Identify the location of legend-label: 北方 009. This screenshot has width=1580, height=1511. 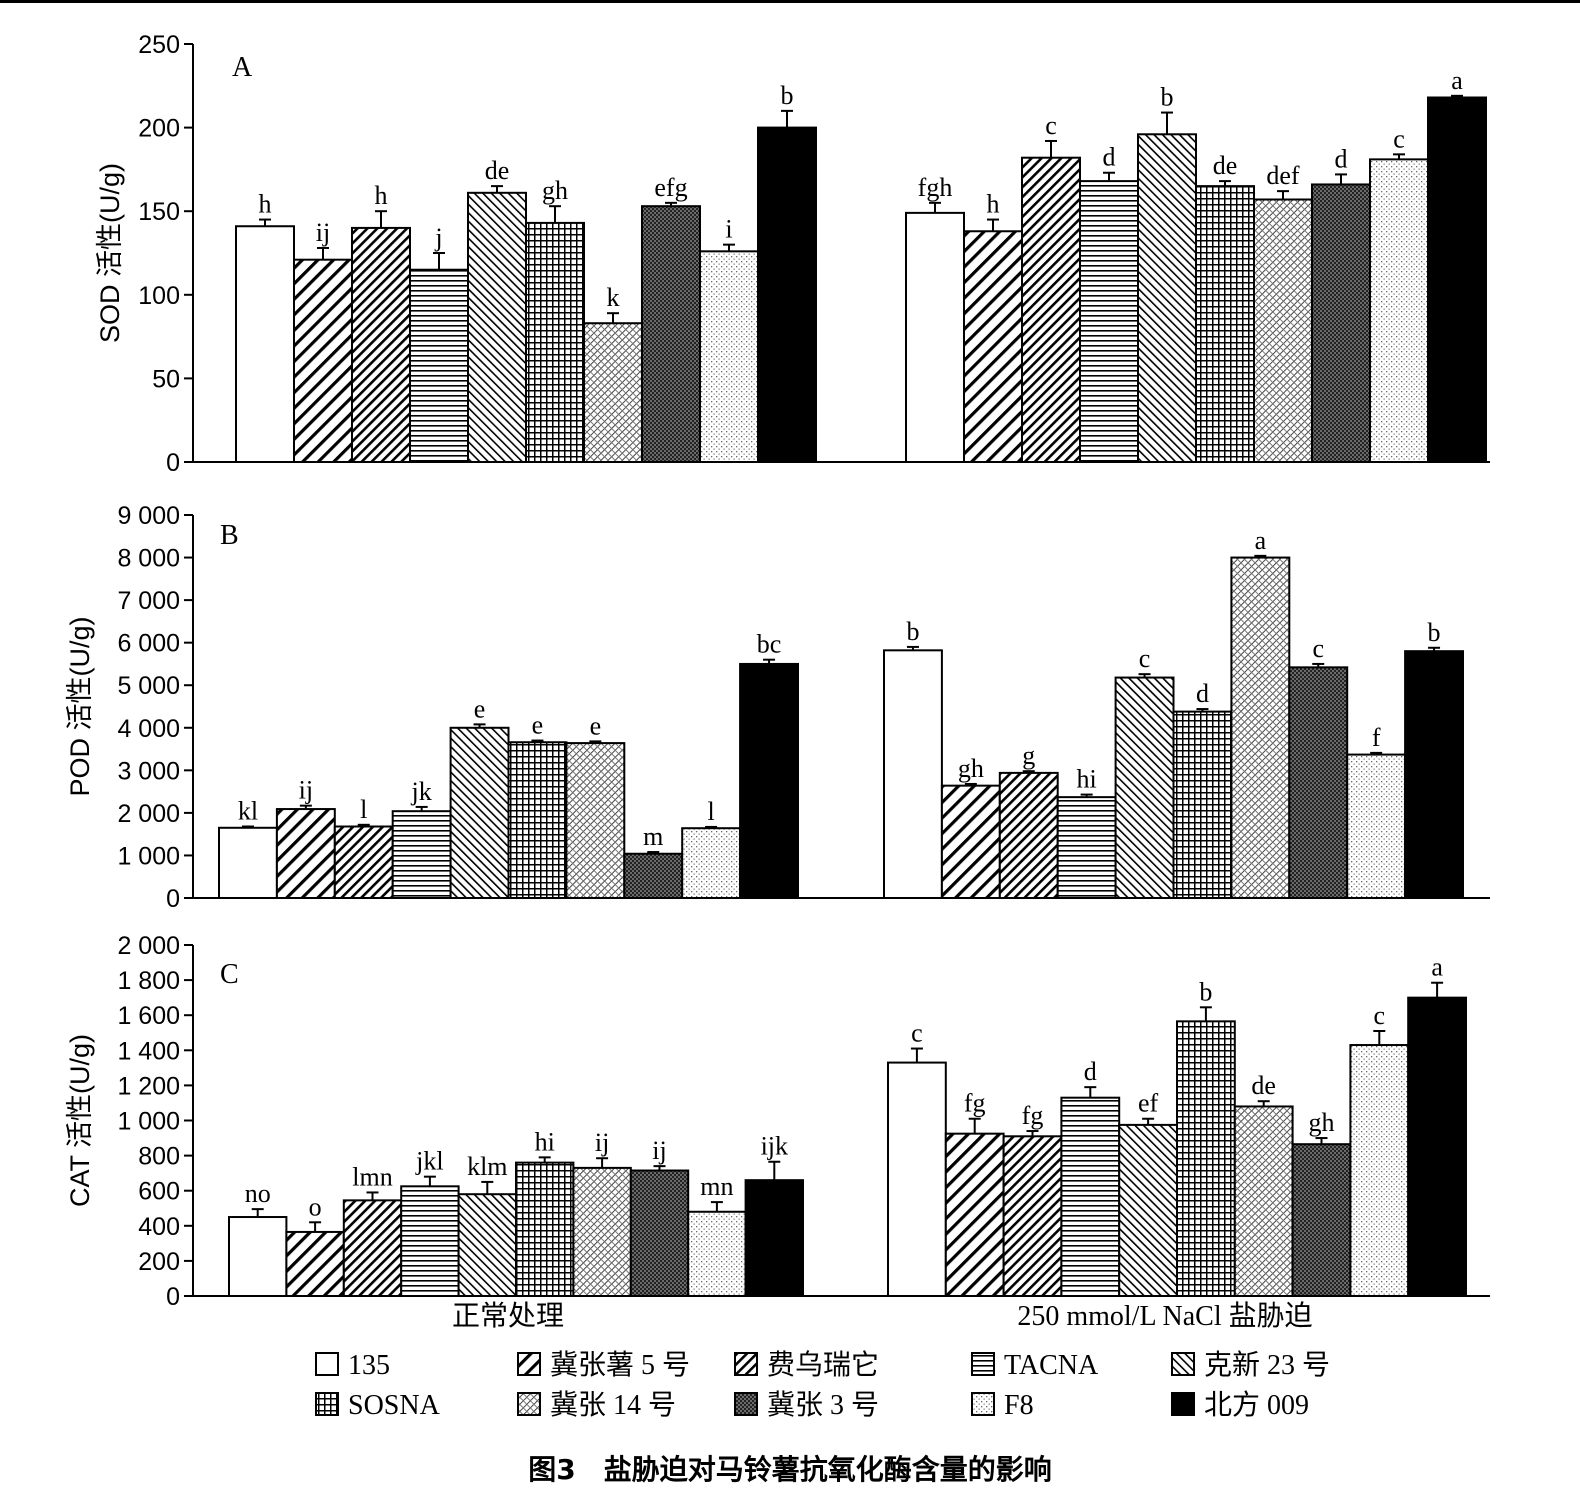
(1256, 1405).